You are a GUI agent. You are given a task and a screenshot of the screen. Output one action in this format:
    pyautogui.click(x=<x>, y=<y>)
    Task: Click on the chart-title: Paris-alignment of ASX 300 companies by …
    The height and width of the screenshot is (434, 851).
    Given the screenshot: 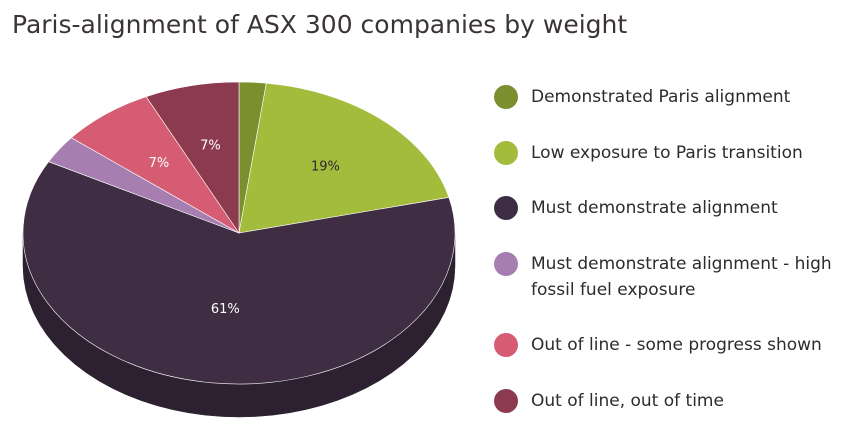 What is the action you would take?
    pyautogui.click(x=320, y=24)
    